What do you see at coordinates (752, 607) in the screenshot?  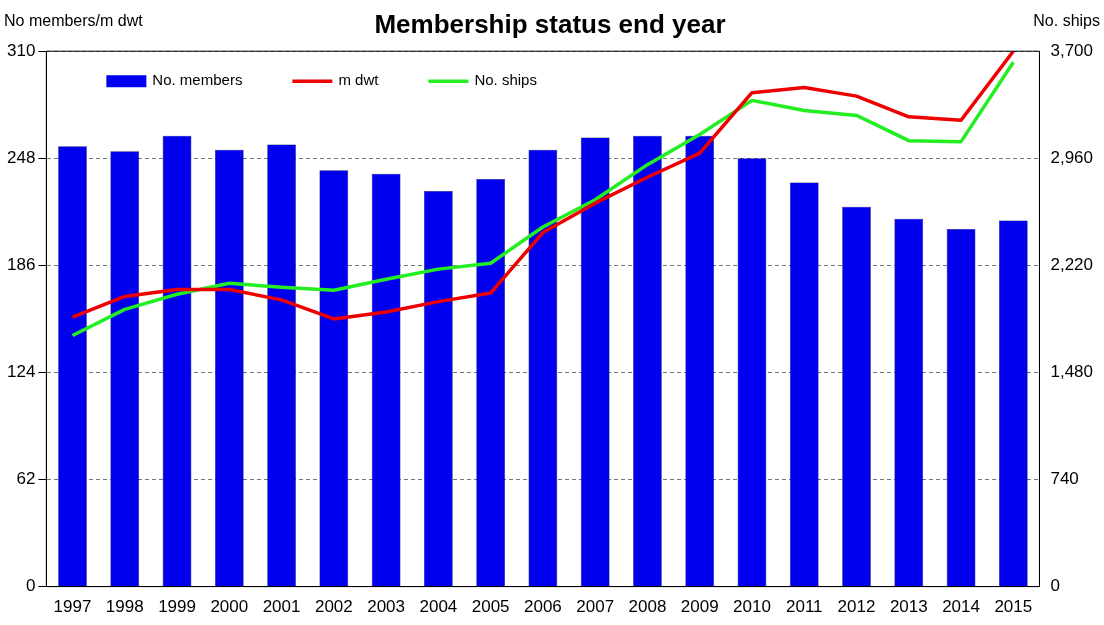 I see `x-tick-label: 2010` at bounding box center [752, 607].